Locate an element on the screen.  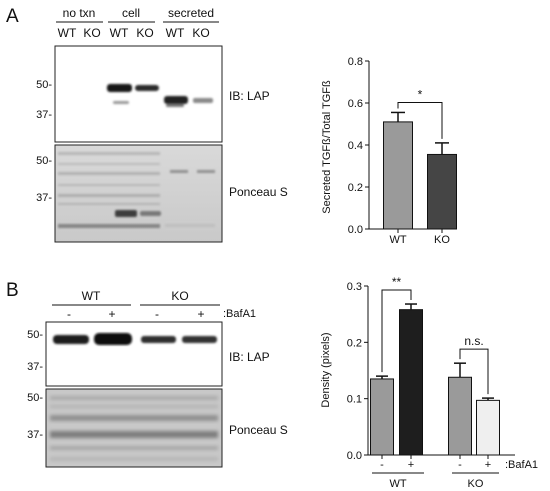
group-label-secreted: secreted is located at coordinates (191, 13).